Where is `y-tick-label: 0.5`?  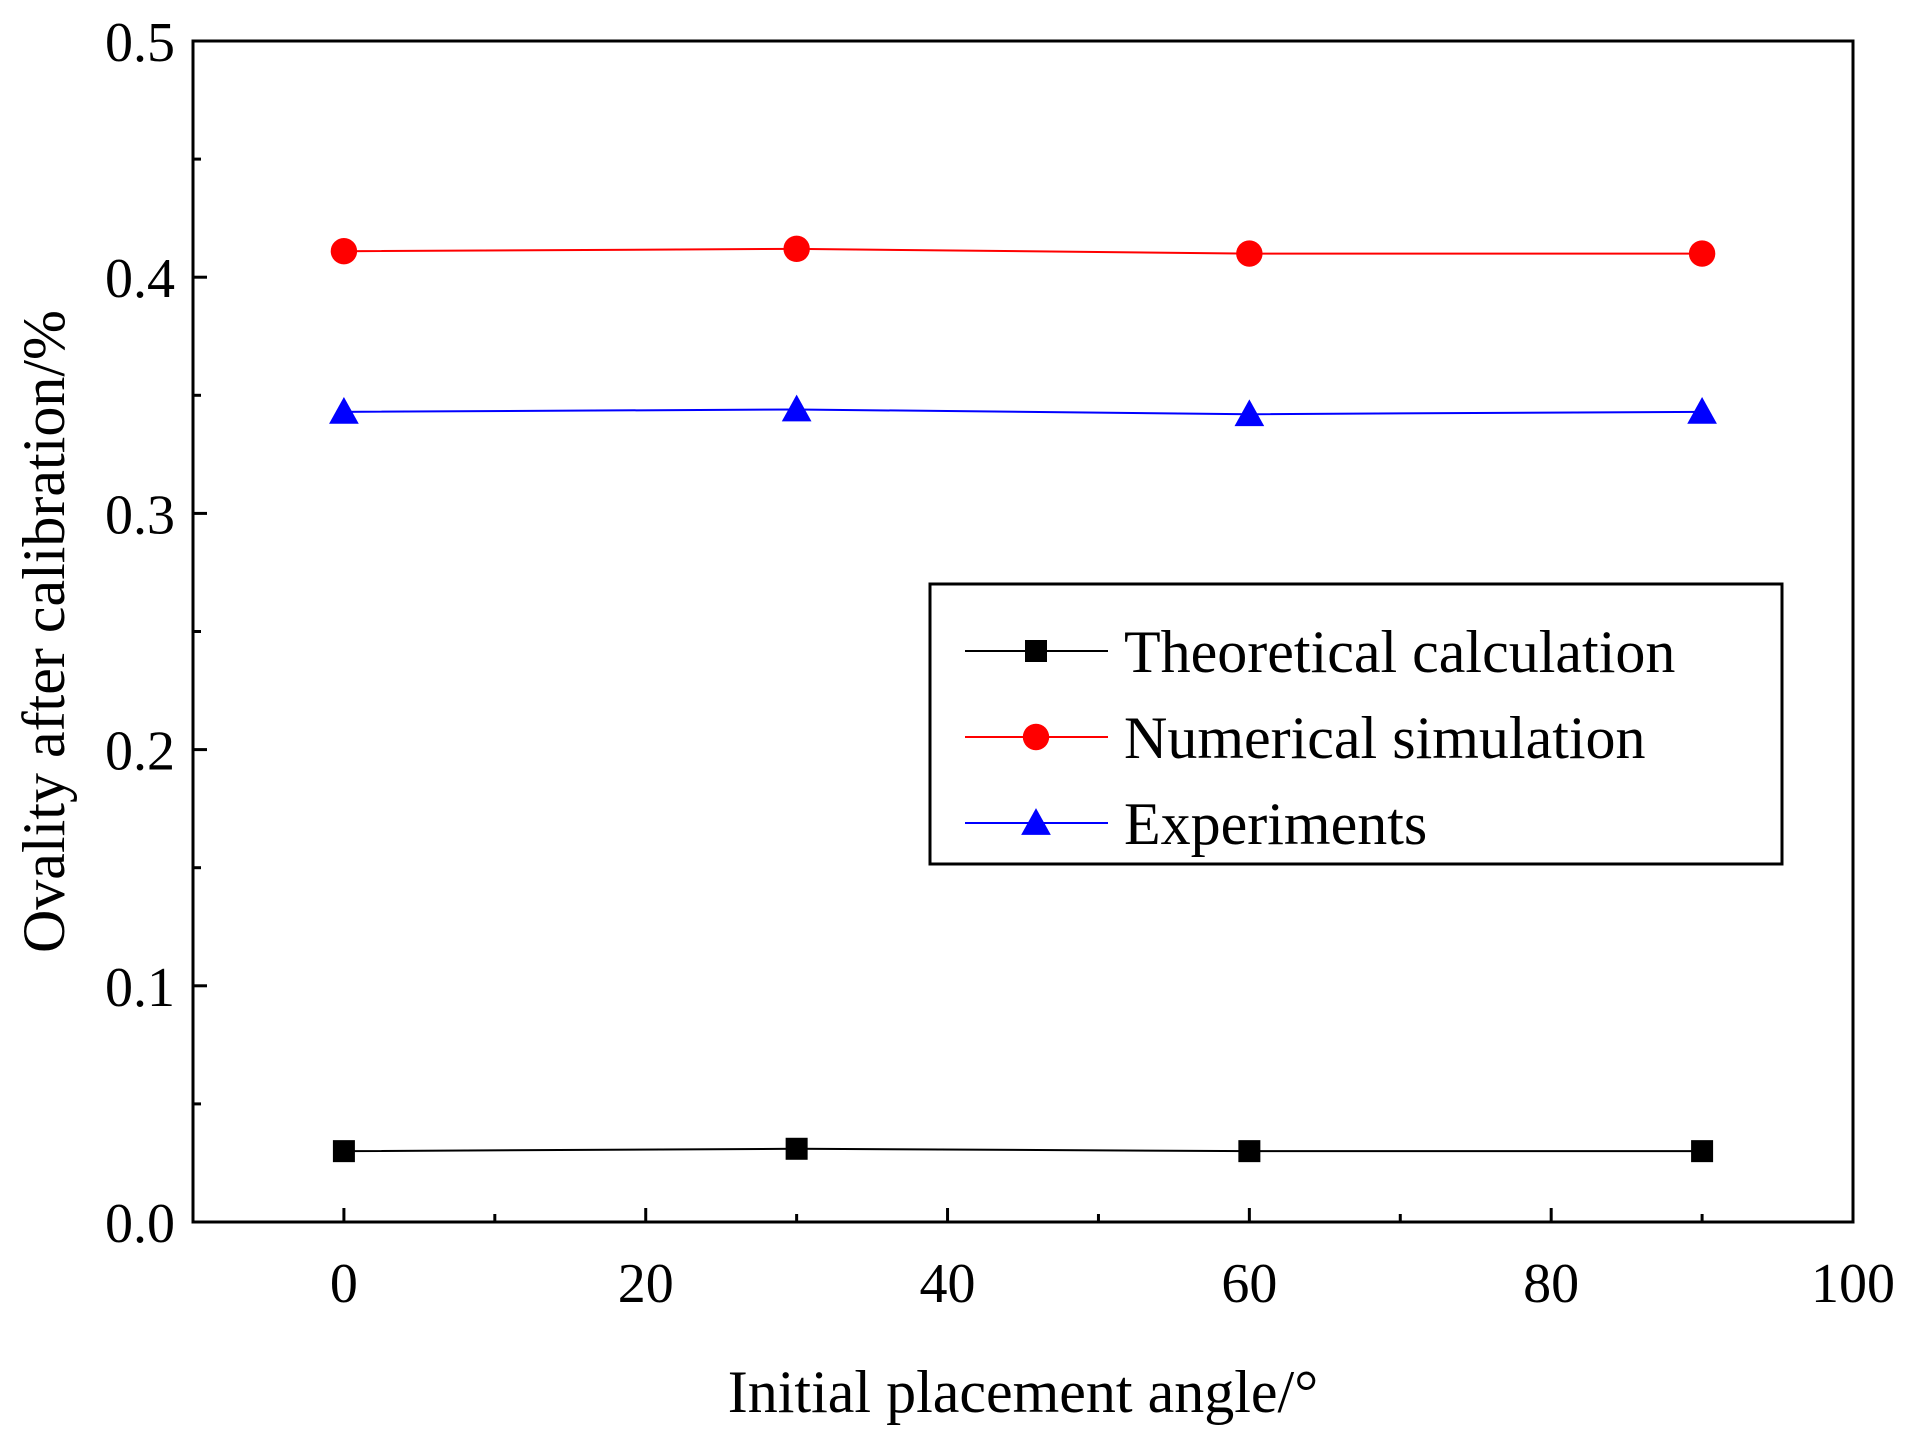 y-tick-label: 0.5 is located at coordinates (140, 43).